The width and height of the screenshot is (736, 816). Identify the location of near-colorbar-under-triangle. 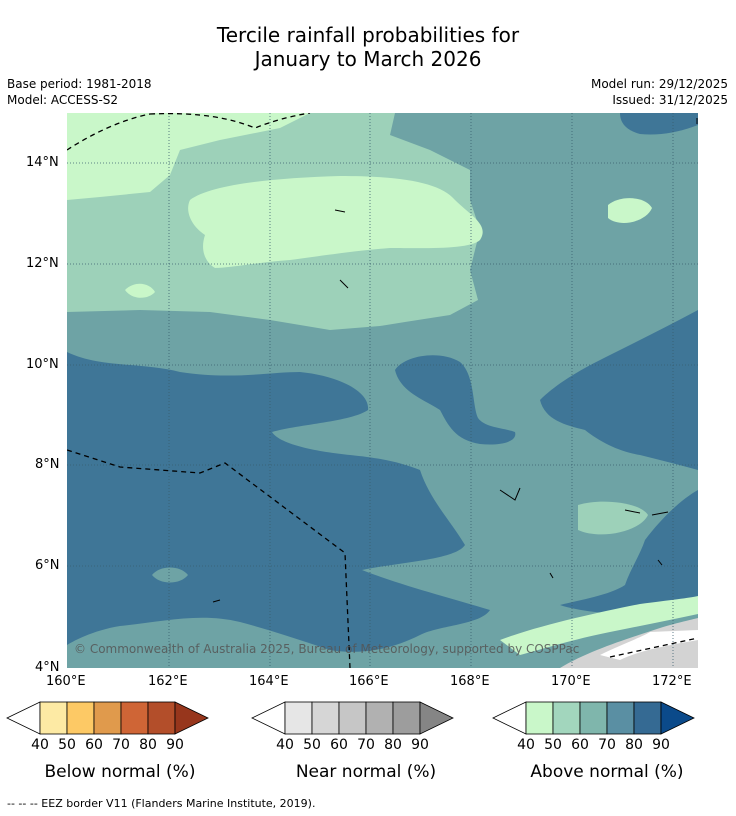
(268, 718).